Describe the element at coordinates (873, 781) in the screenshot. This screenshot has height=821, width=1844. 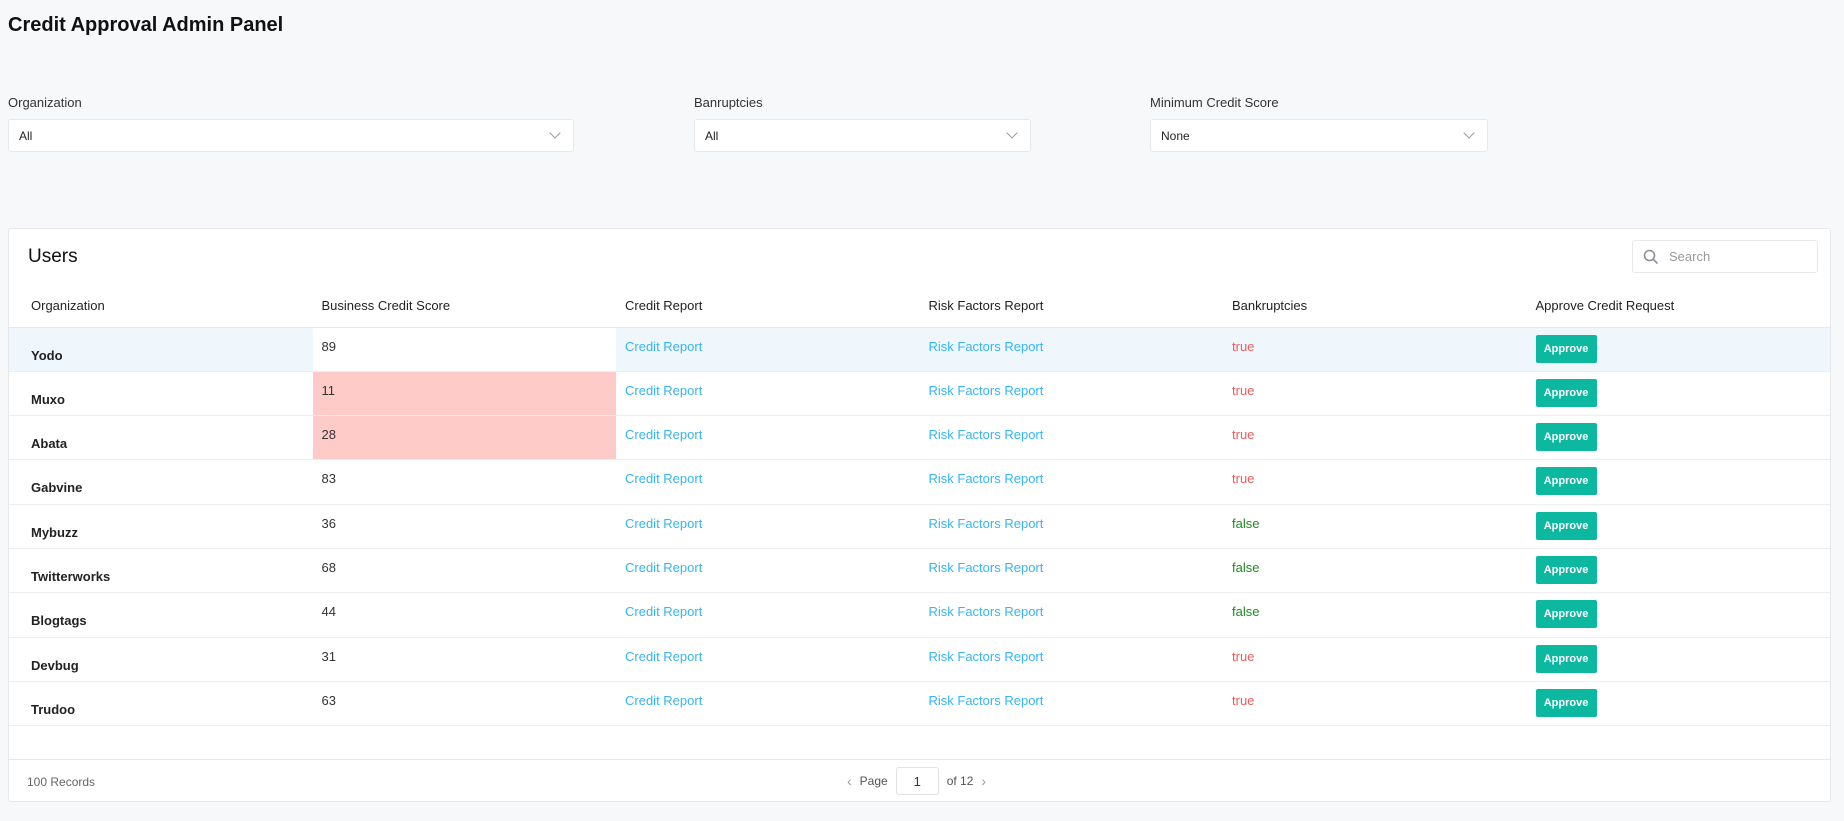
I see `page-label: Page` at that location.